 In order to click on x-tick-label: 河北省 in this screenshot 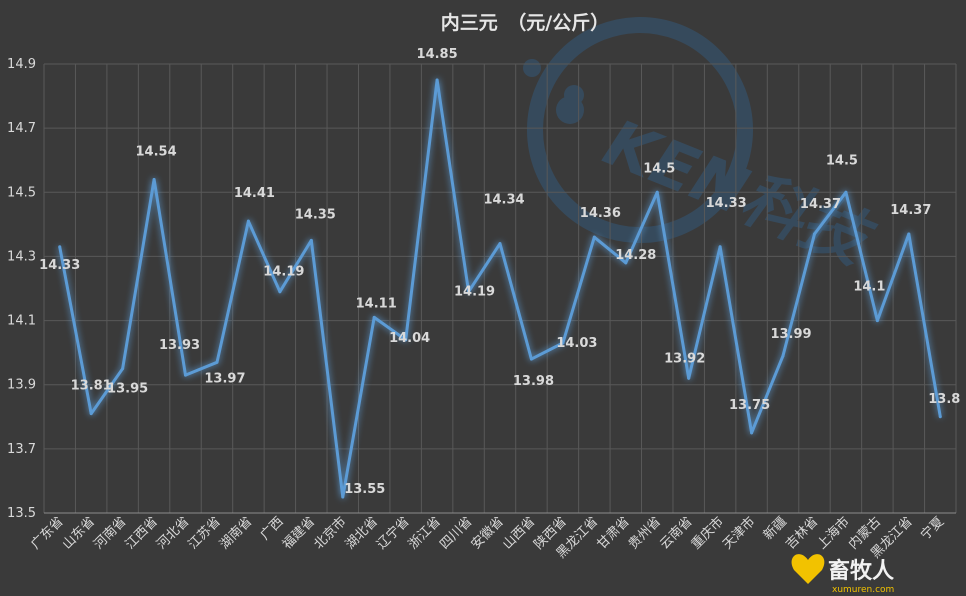, I will do `click(173, 533)`.